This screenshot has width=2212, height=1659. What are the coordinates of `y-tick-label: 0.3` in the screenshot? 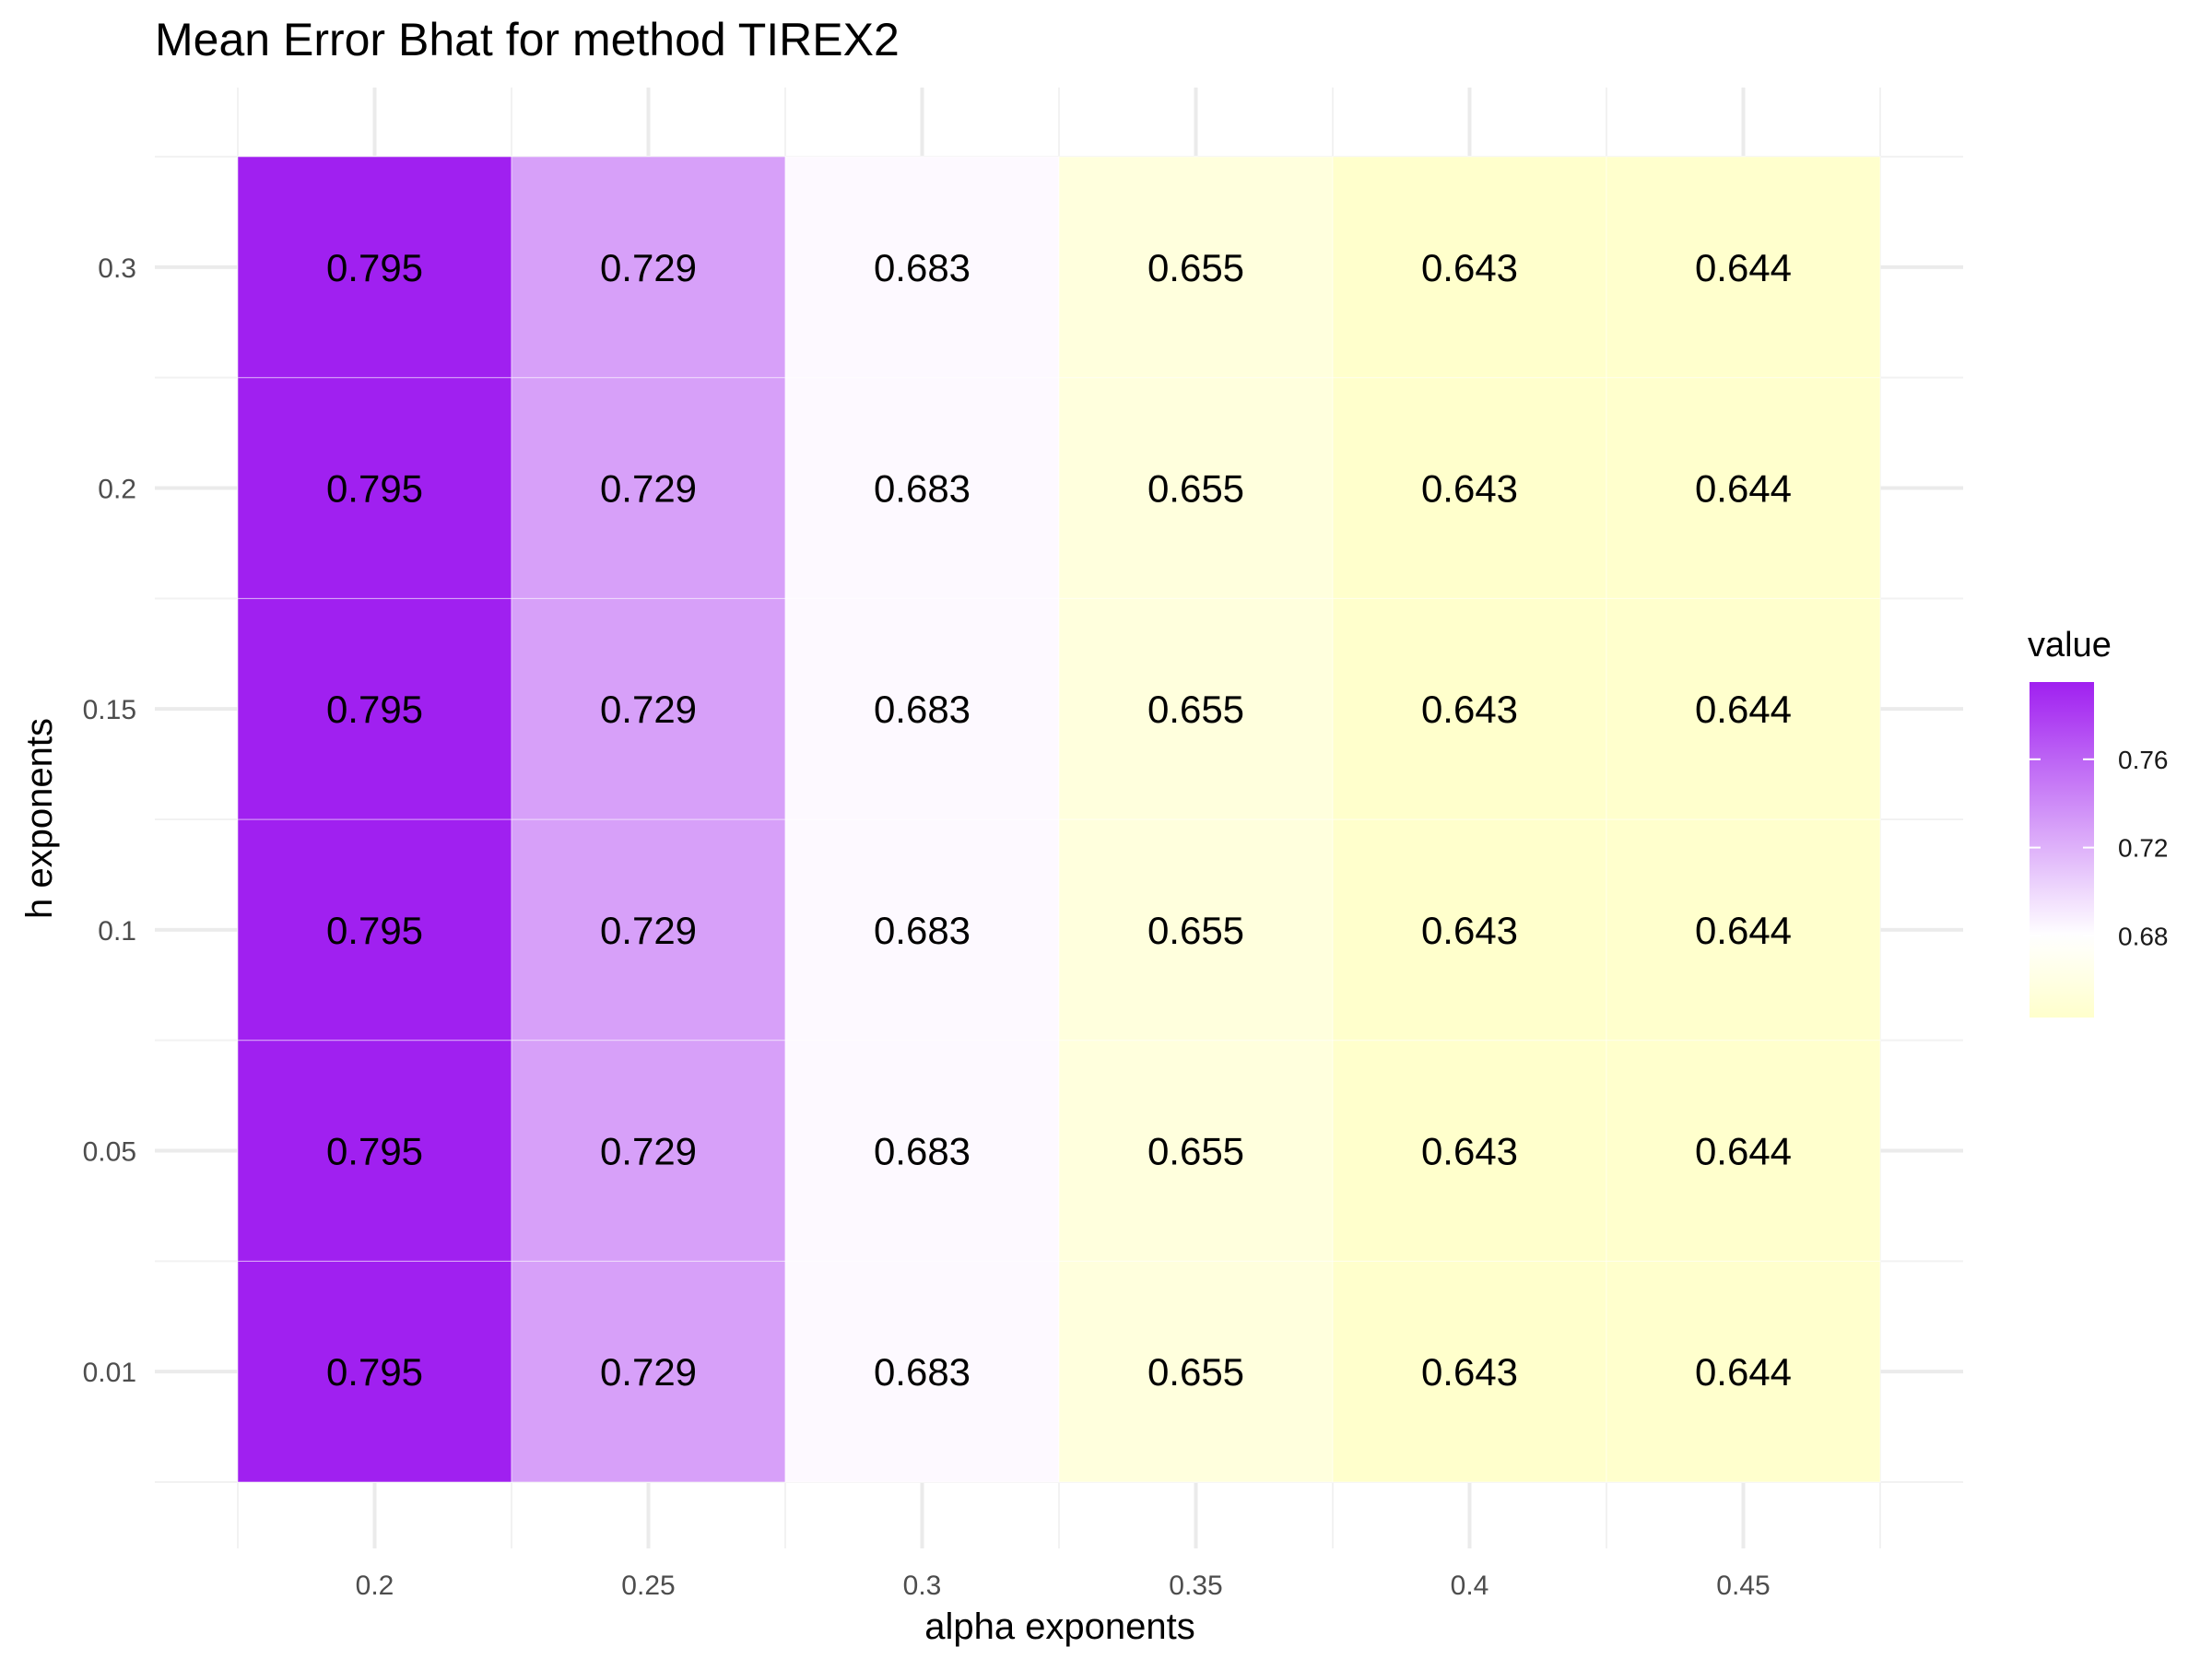 It's located at (117, 268).